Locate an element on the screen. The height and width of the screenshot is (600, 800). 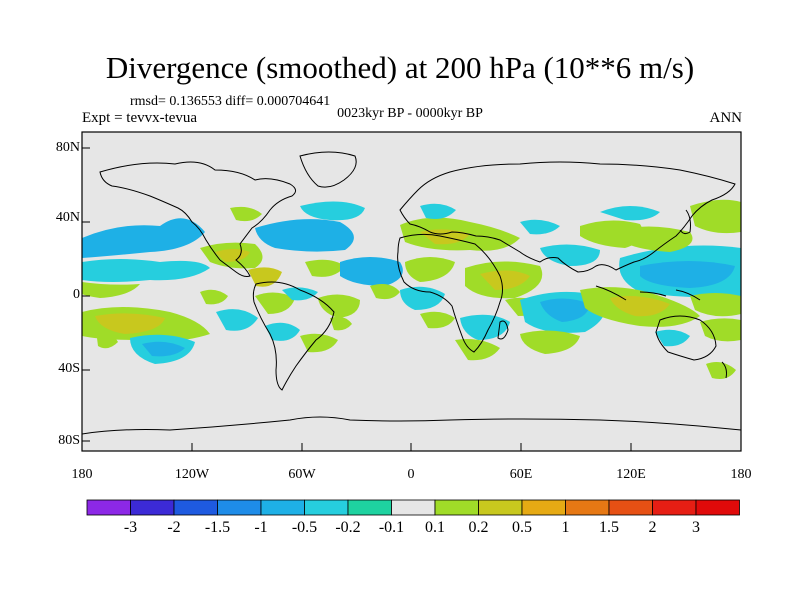
lon-label-180e: 180 is located at coordinates (741, 474).